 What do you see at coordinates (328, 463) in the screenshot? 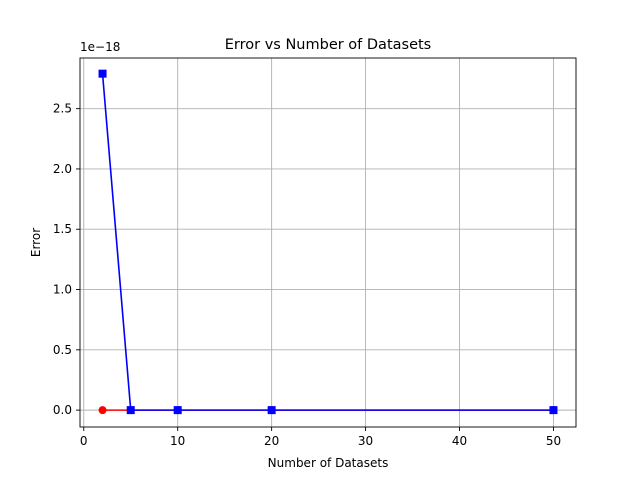
I see `x-axis-title: Number of Datasets` at bounding box center [328, 463].